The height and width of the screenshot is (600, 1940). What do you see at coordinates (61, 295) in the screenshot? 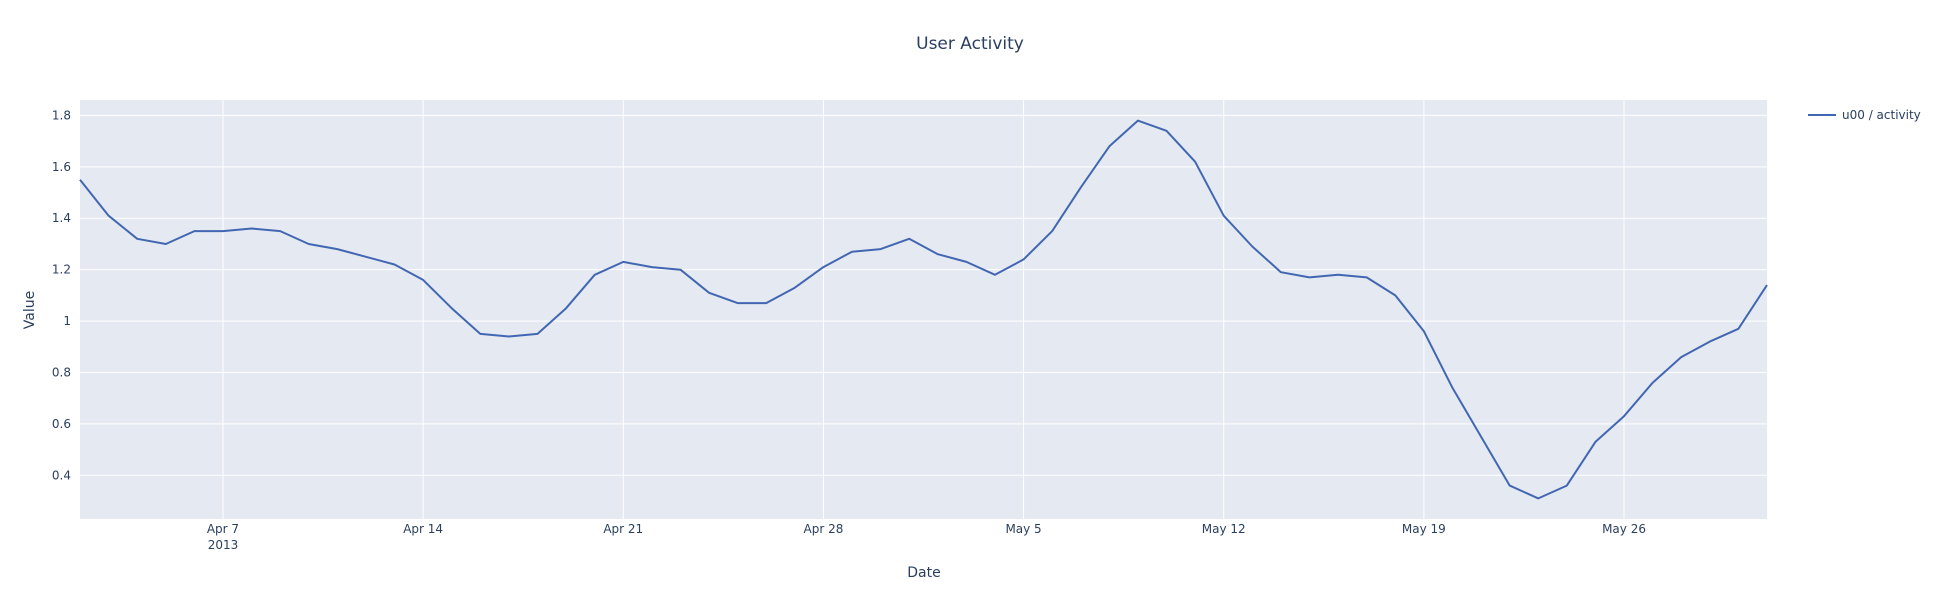
I see `y-axis-ticks: 0.4 0.6 0.8 1 1.2 1.4 1.6 1.8` at bounding box center [61, 295].